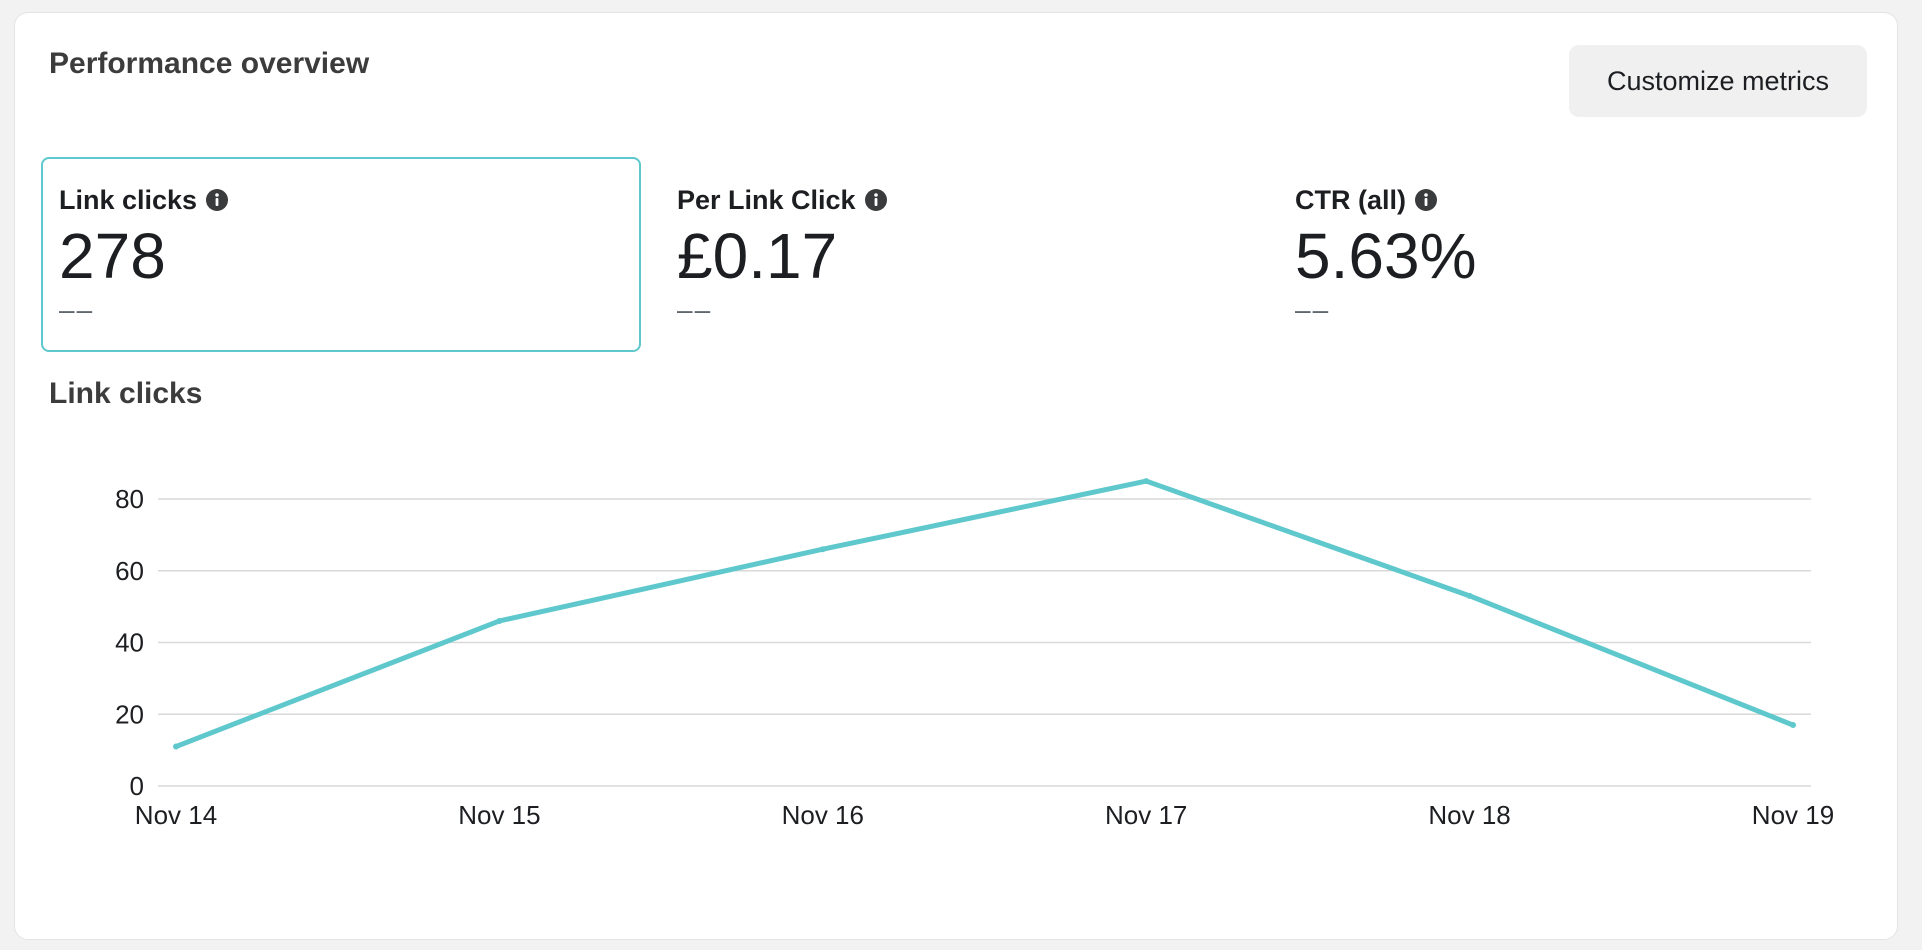  What do you see at coordinates (112, 256) in the screenshot?
I see `metric-value: 278` at bounding box center [112, 256].